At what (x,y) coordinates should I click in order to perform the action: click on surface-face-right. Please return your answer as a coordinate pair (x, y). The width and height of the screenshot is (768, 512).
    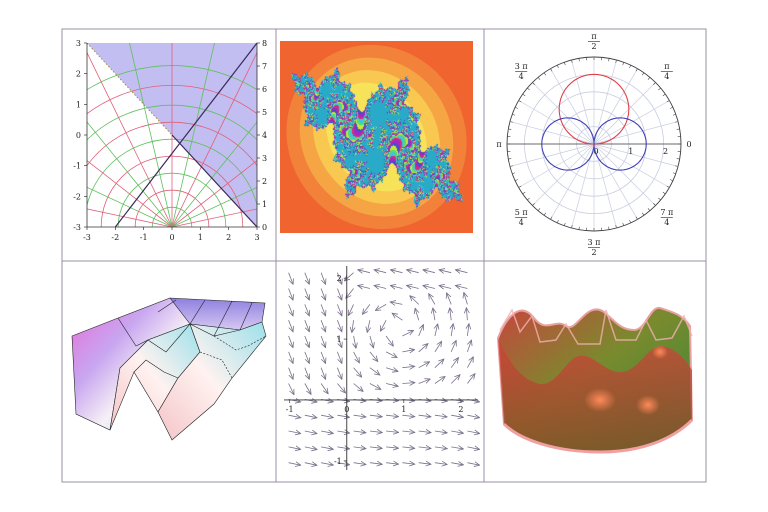
    Looking at the image, I should click on (212, 381).